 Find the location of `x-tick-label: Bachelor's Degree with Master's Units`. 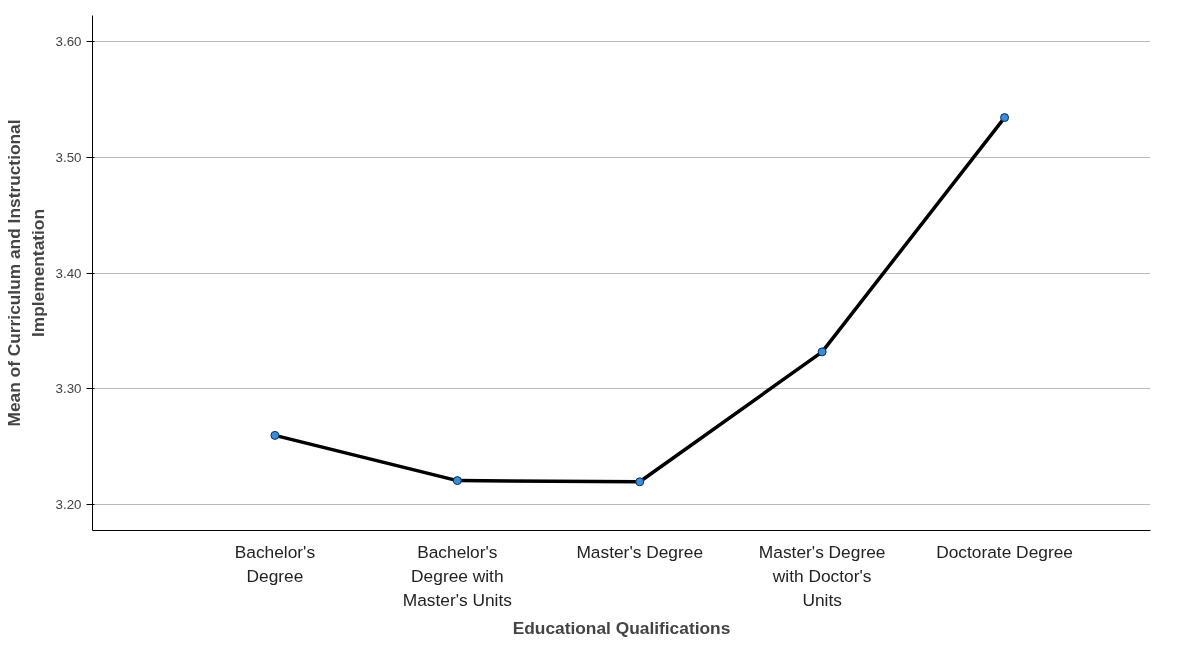

x-tick-label: Bachelor's Degree with Master's Units is located at coordinates (457, 575).